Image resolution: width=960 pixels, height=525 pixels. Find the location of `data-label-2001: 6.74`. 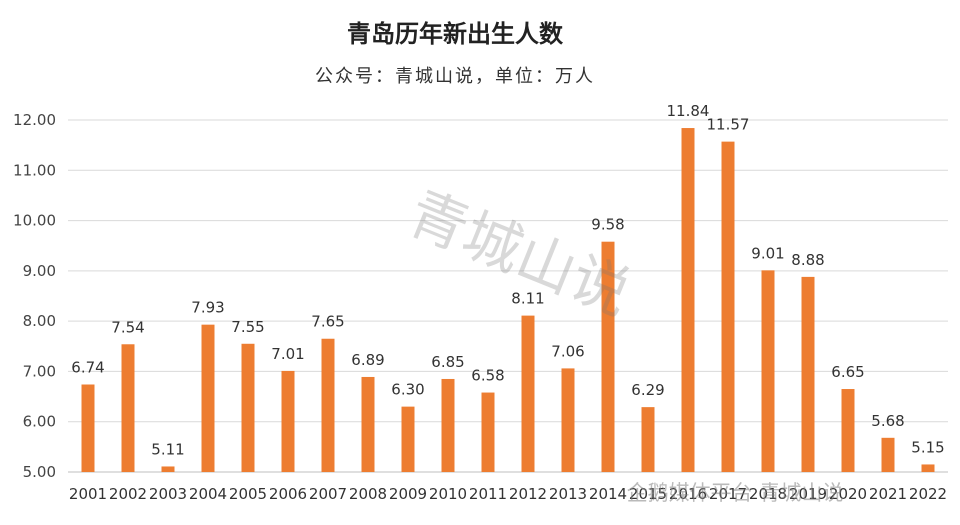

data-label-2001: 6.74 is located at coordinates (87, 368).